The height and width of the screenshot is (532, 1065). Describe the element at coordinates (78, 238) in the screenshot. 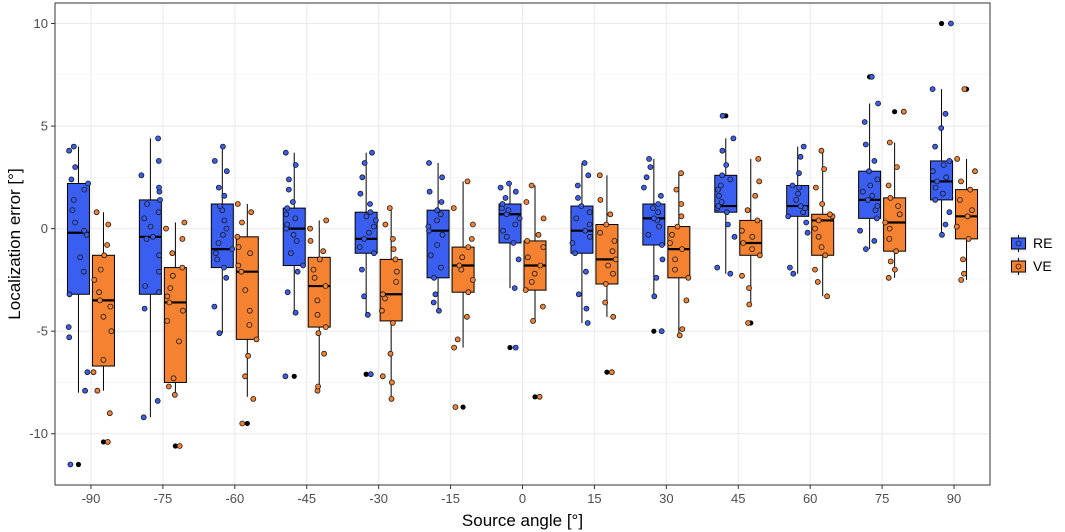

I see `box-re` at that location.